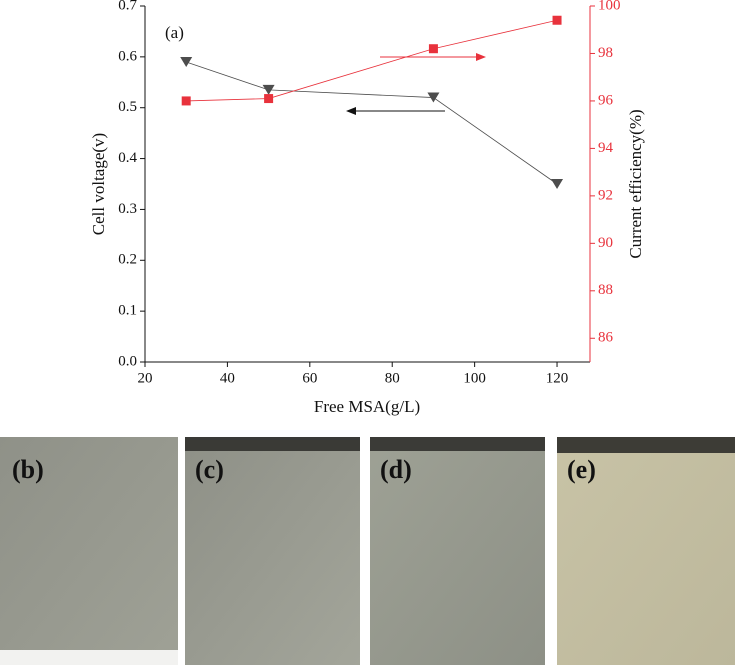 This screenshot has height=665, width=735. What do you see at coordinates (127, 260) in the screenshot?
I see `y-tick-label: 0.2` at bounding box center [127, 260].